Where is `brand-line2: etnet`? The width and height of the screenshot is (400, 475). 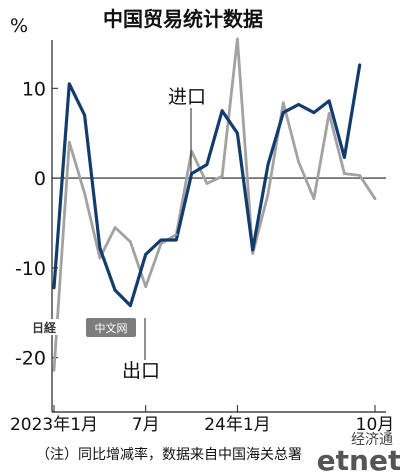 brand-line2: etnet is located at coordinates (358, 459).